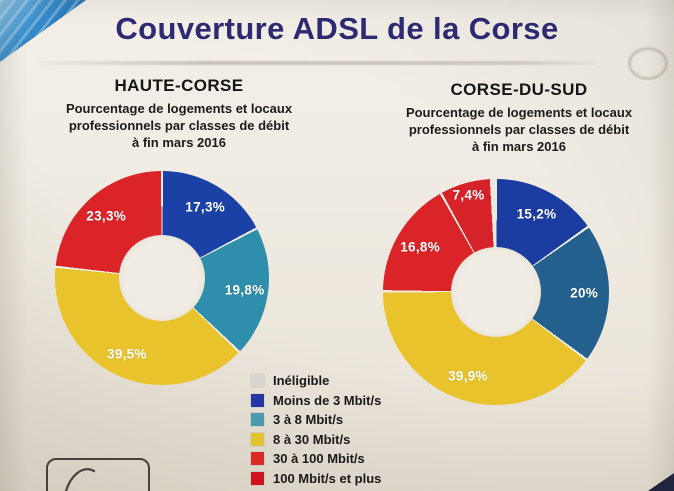  What do you see at coordinates (106, 216) in the screenshot?
I see `slice-label: 23,3%` at bounding box center [106, 216].